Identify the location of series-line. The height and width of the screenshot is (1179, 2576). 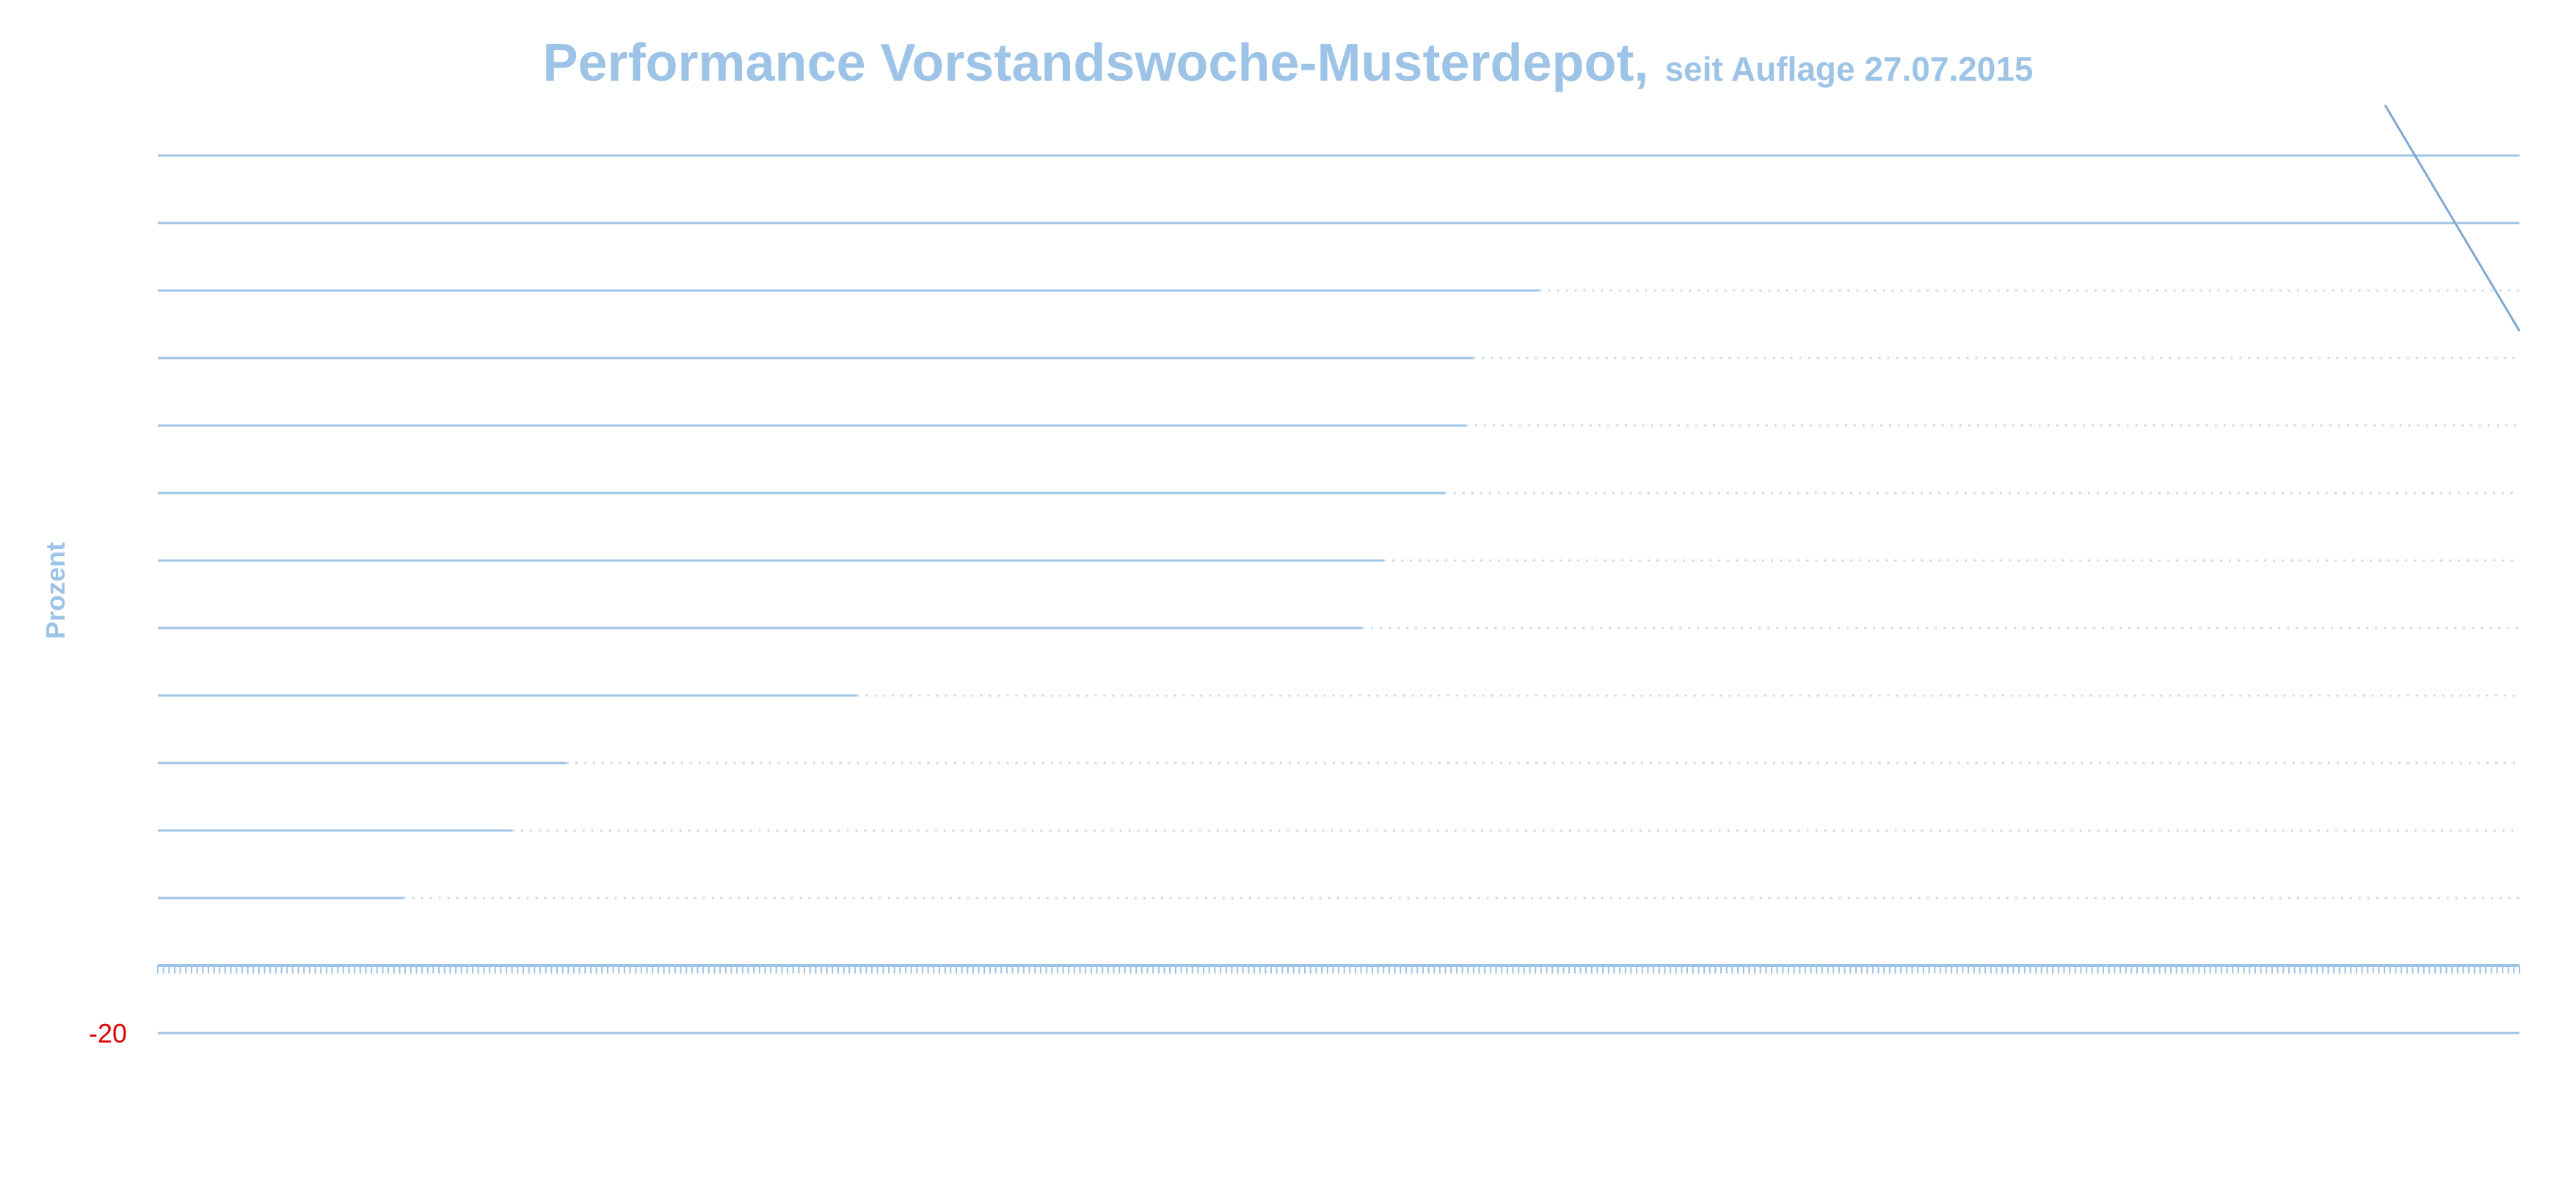
(2452, 218).